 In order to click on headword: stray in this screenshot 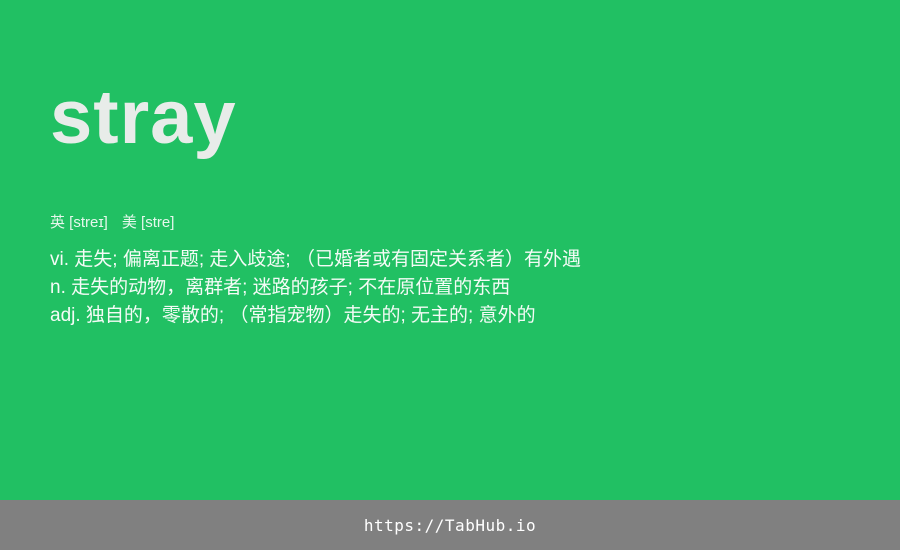, I will do `click(143, 117)`.